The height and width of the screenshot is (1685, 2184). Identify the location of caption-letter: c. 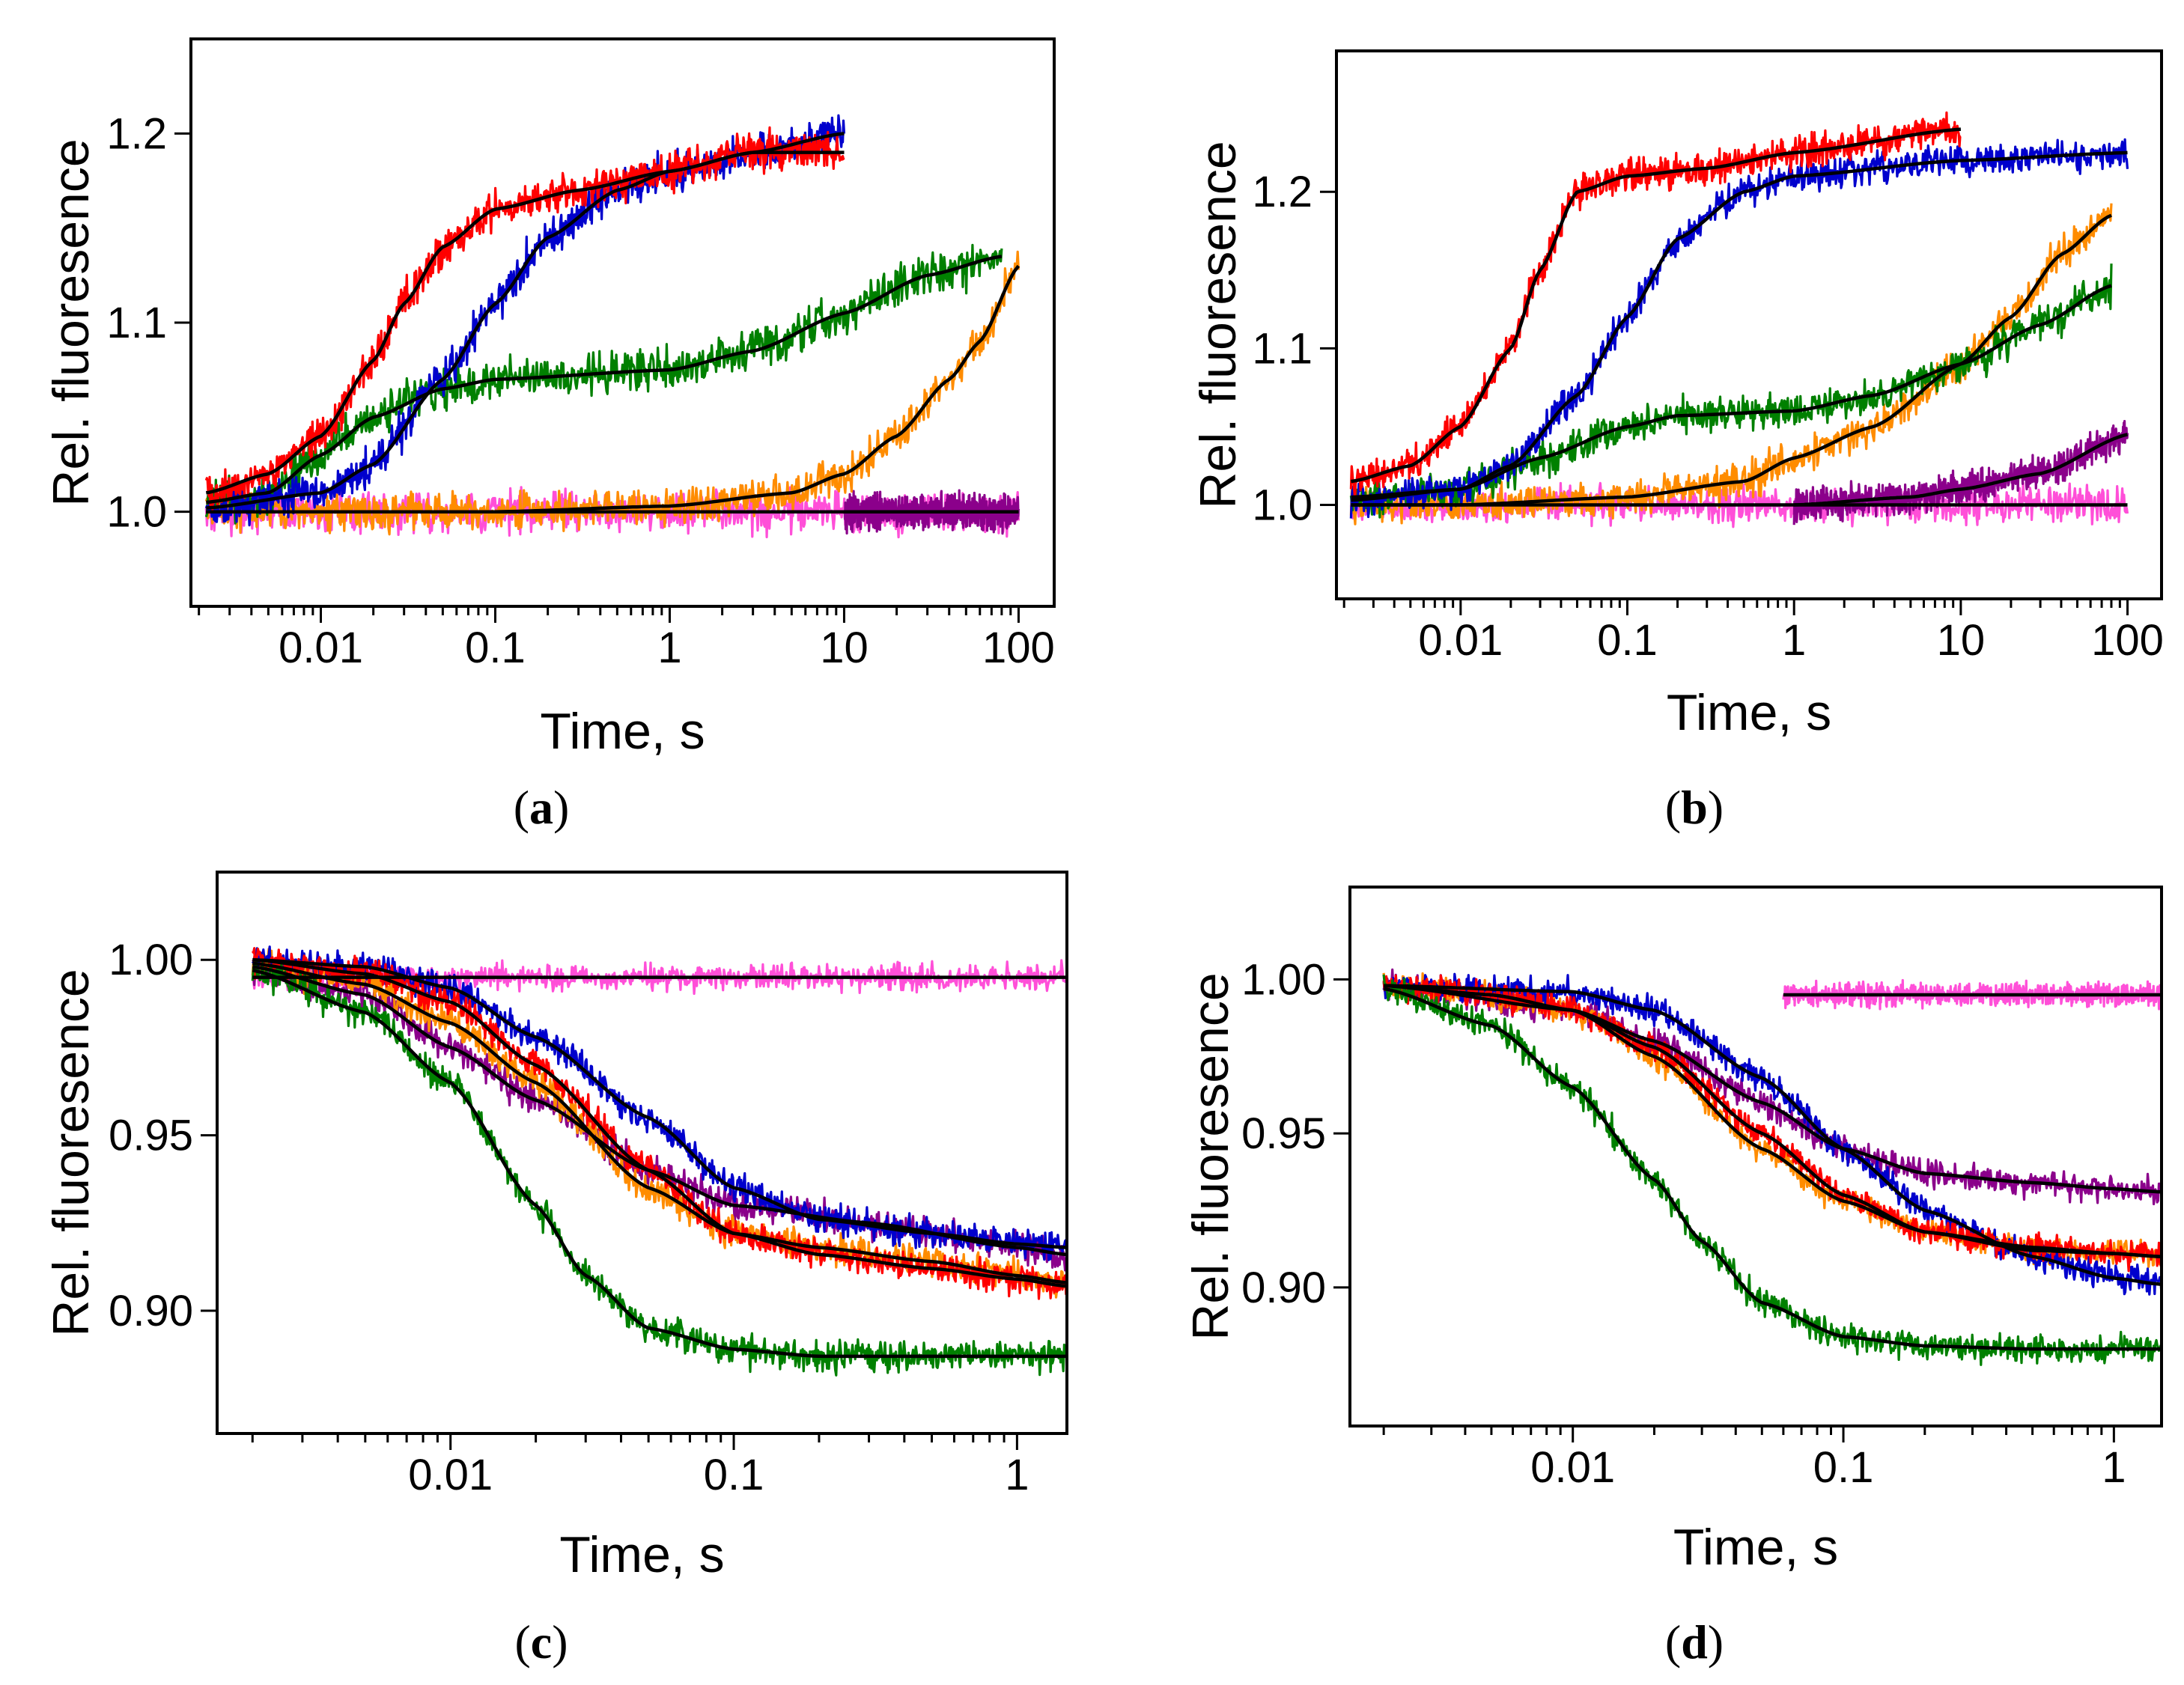
(541, 1642).